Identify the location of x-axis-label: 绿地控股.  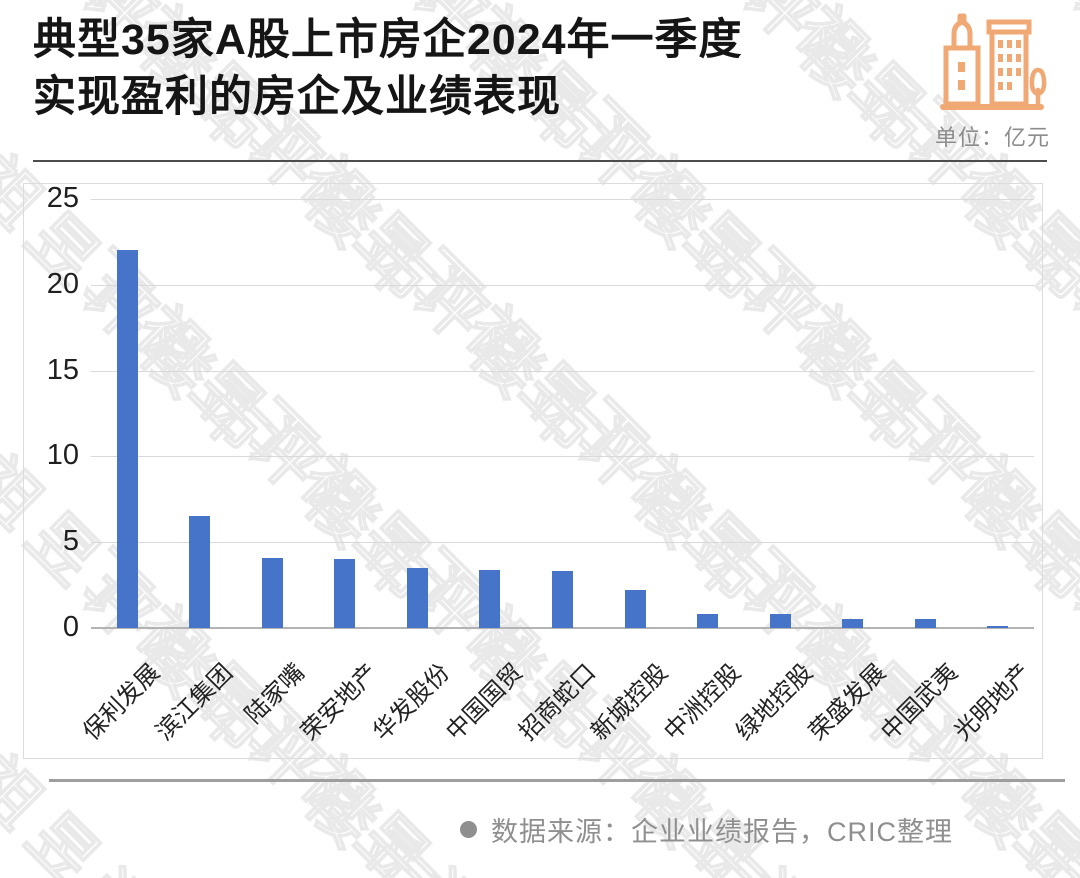
(775, 702).